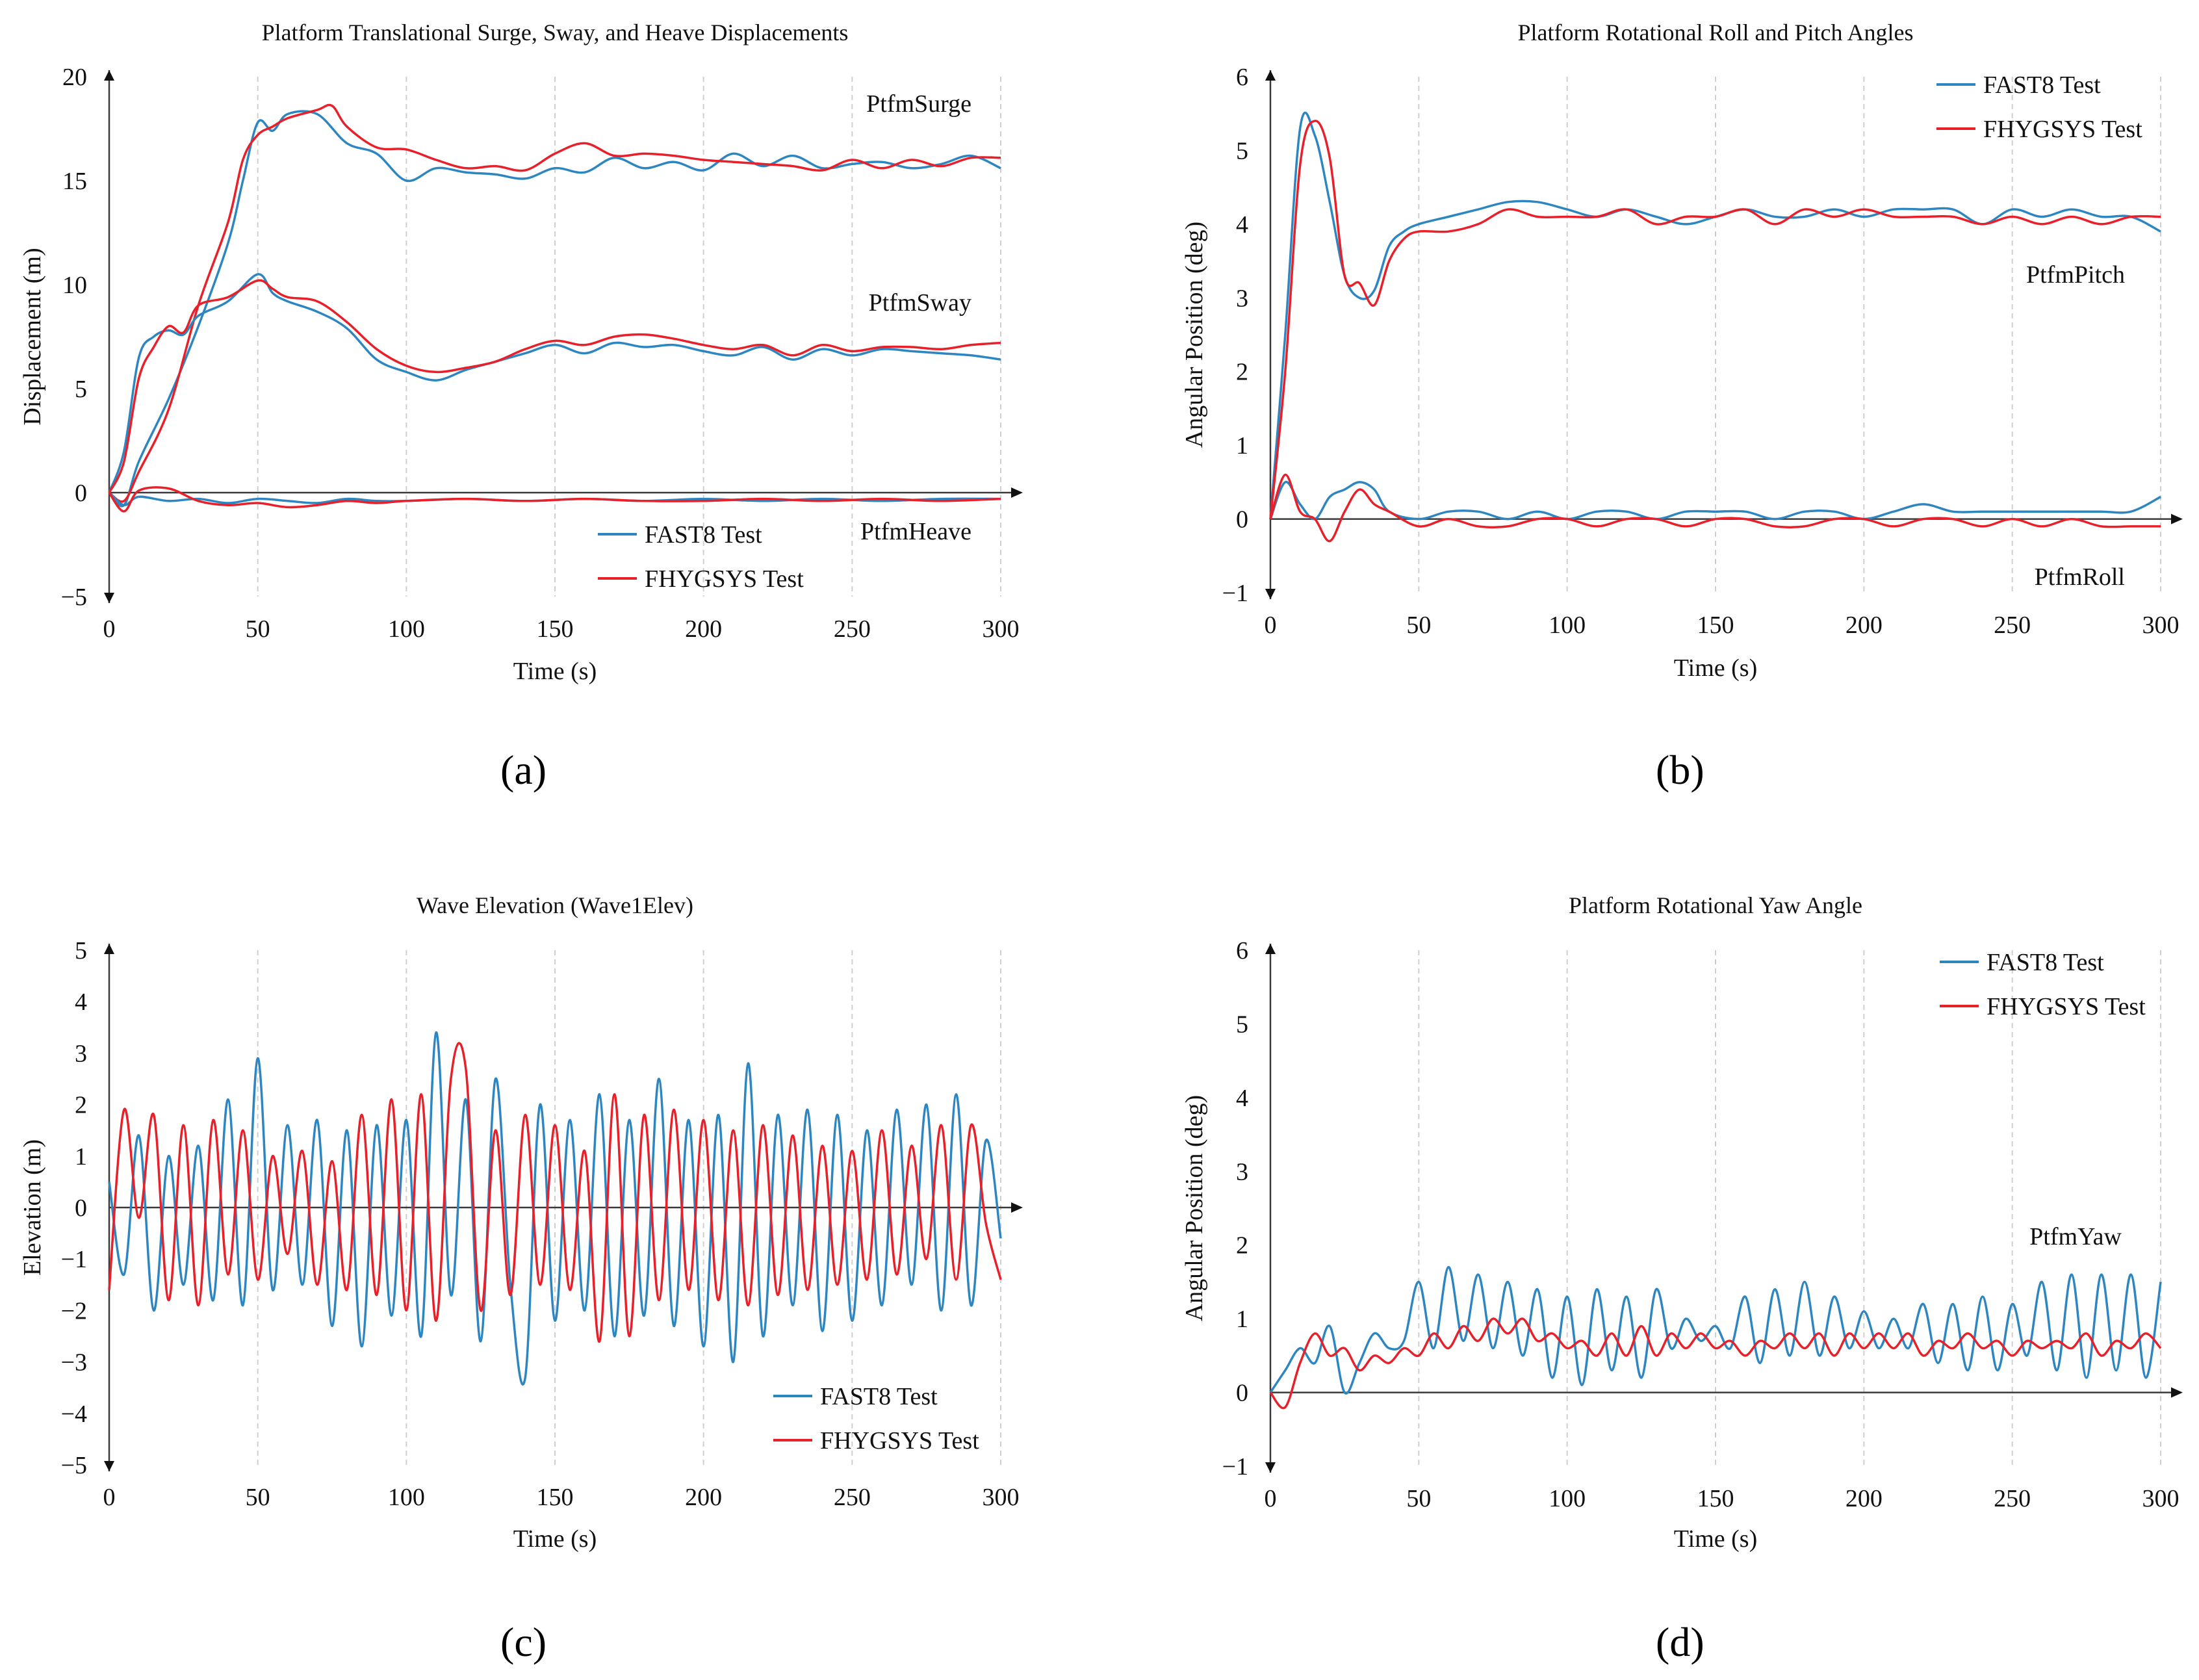 Image resolution: width=2199 pixels, height=1680 pixels. What do you see at coordinates (74, 181) in the screenshot?
I see `y-tick-label: 15` at bounding box center [74, 181].